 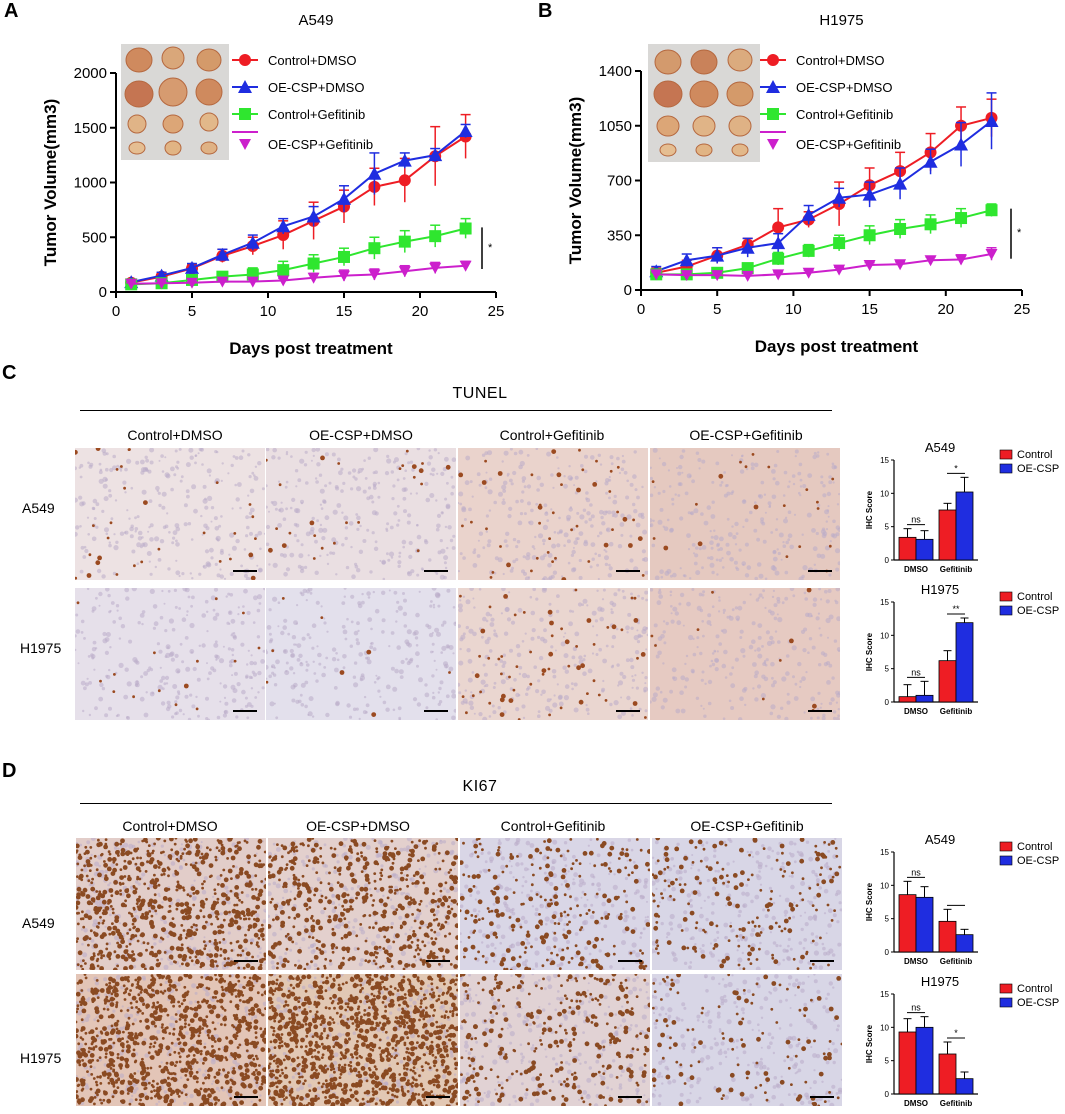 What do you see at coordinates (90, 128) in the screenshot?
I see `y-tick-label: 1500` at bounding box center [90, 128].